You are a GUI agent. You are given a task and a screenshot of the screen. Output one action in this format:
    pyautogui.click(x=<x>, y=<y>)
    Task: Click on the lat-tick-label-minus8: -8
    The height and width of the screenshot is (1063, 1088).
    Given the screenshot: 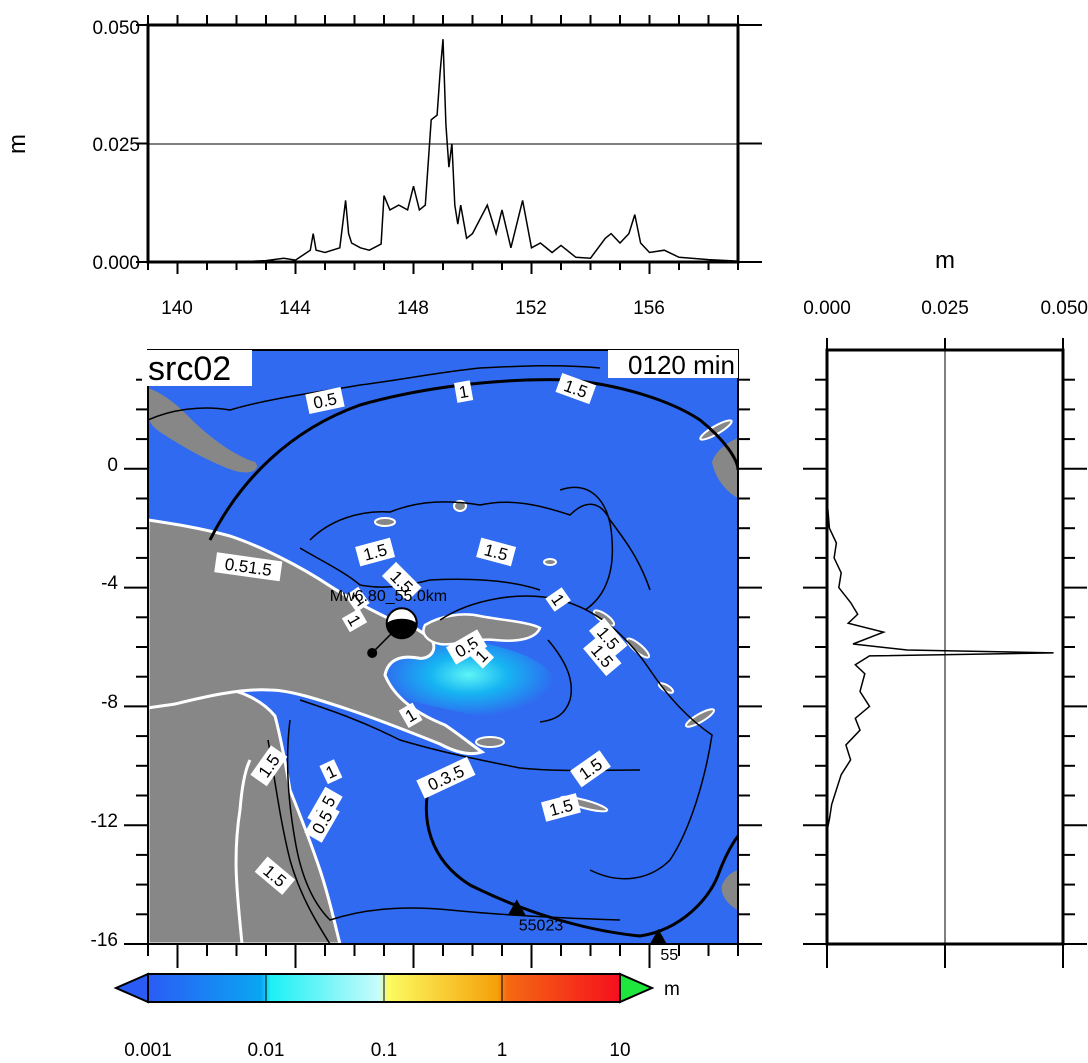 What is the action you would take?
    pyautogui.click(x=109, y=702)
    